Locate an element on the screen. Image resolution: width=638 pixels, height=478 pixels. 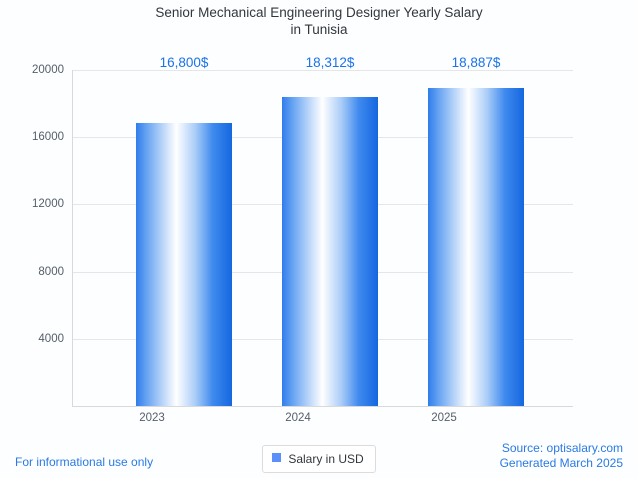
bar-label-2025: 18,887$ is located at coordinates (476, 62).